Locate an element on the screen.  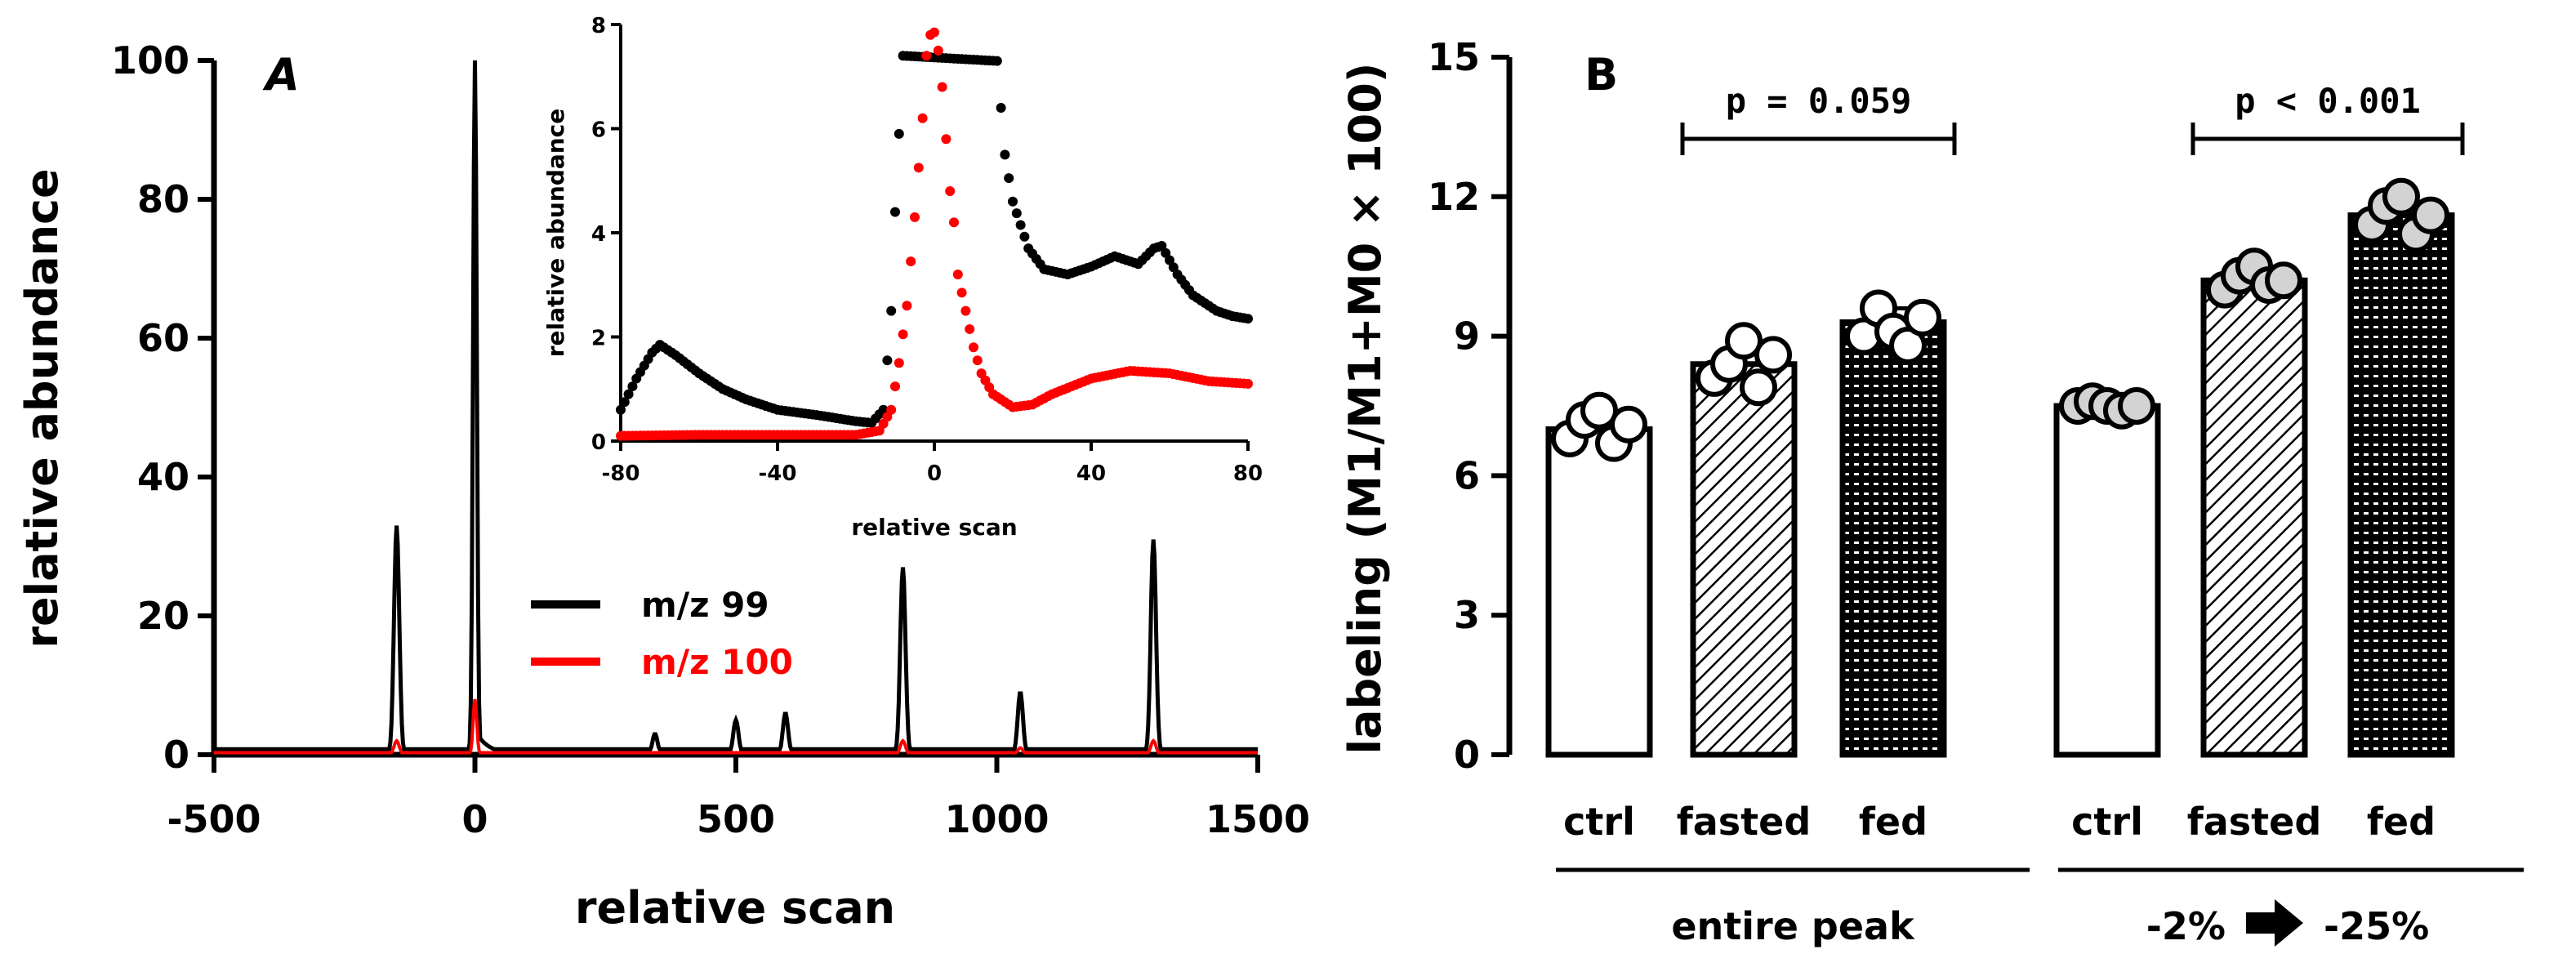
y-tick-label: 40 is located at coordinates (163, 477).